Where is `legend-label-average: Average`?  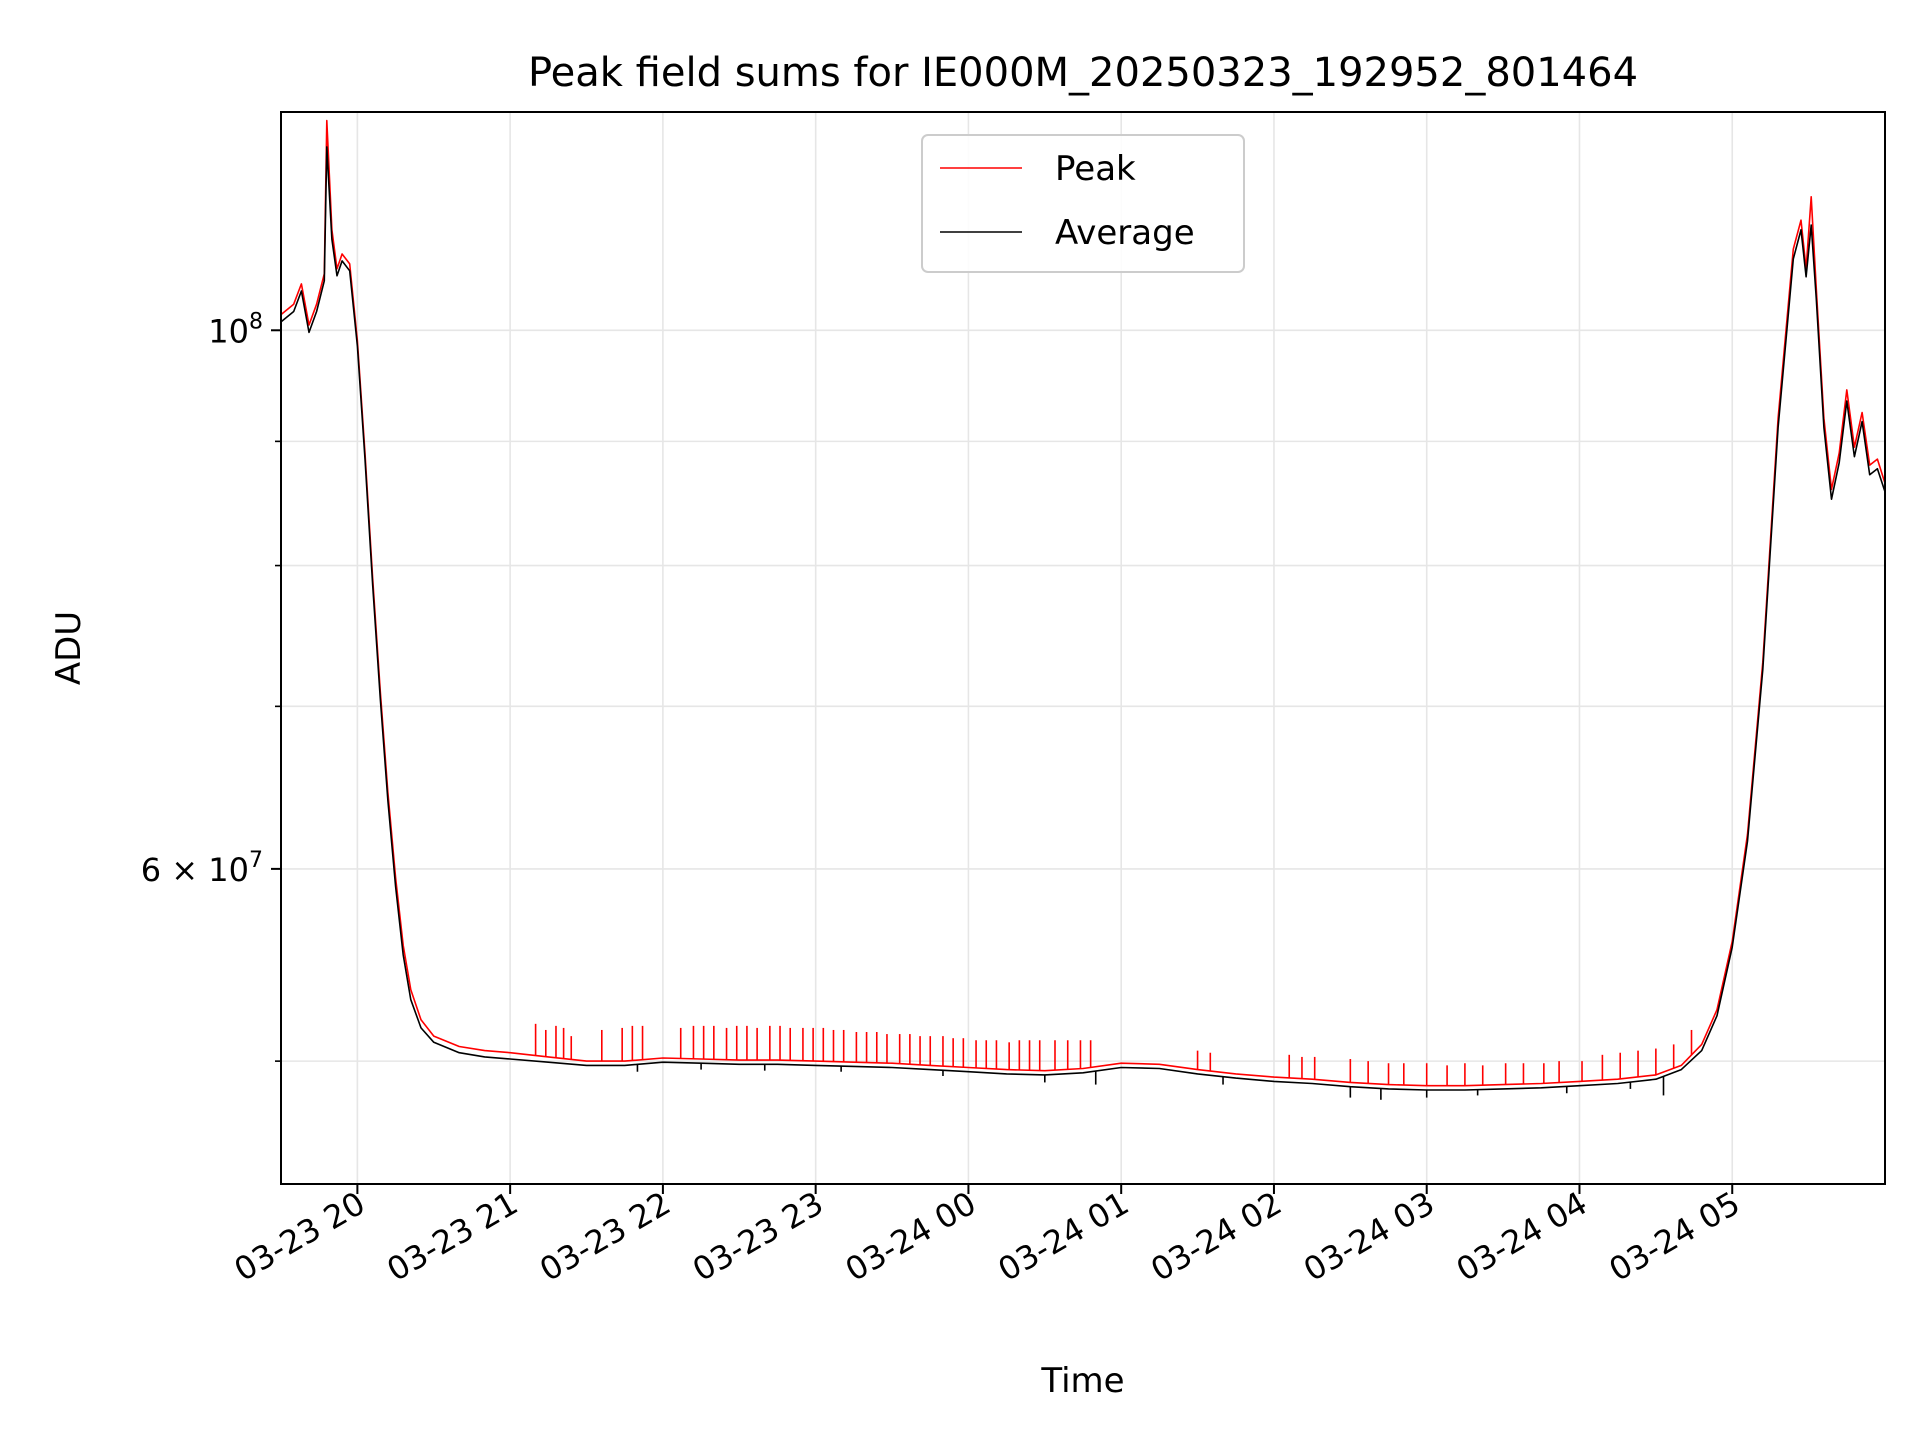
legend-label-average: Average is located at coordinates (1125, 233).